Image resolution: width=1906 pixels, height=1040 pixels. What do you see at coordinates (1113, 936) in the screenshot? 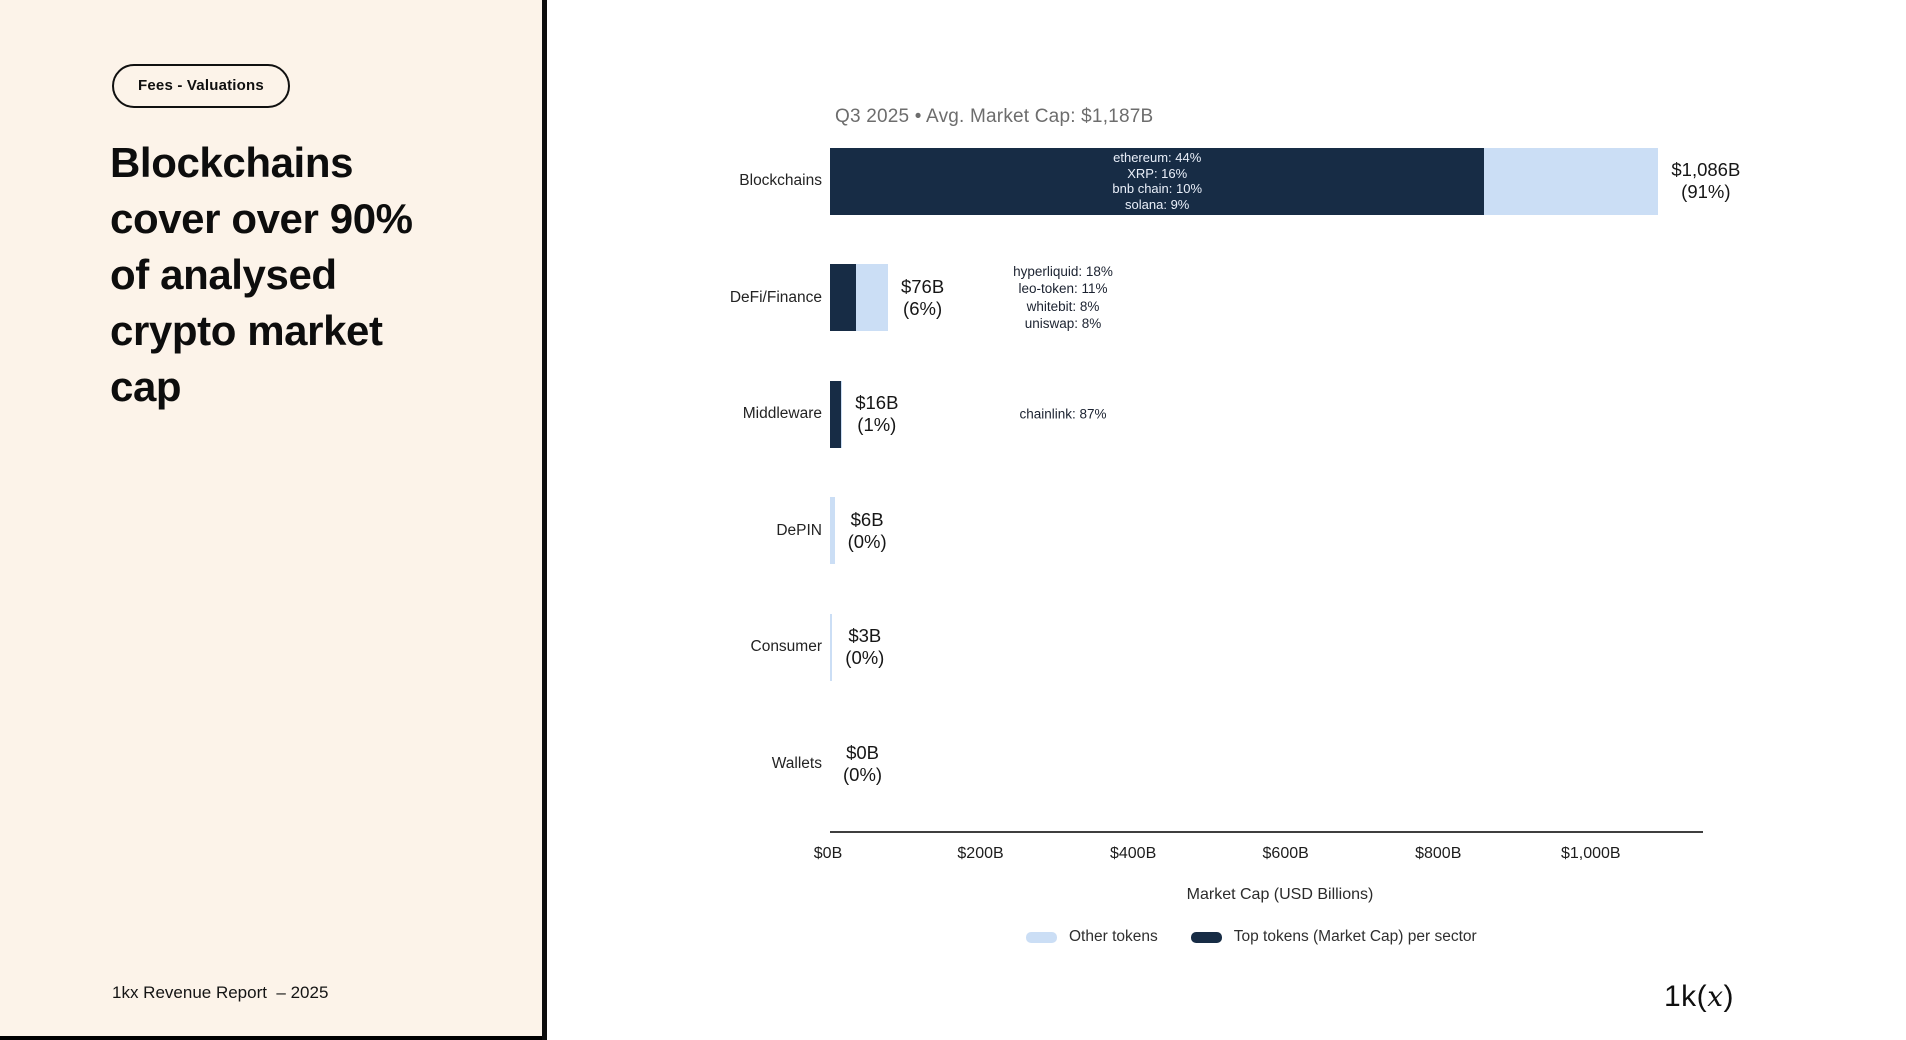
I see `legend-label: Other tokens` at bounding box center [1113, 936].